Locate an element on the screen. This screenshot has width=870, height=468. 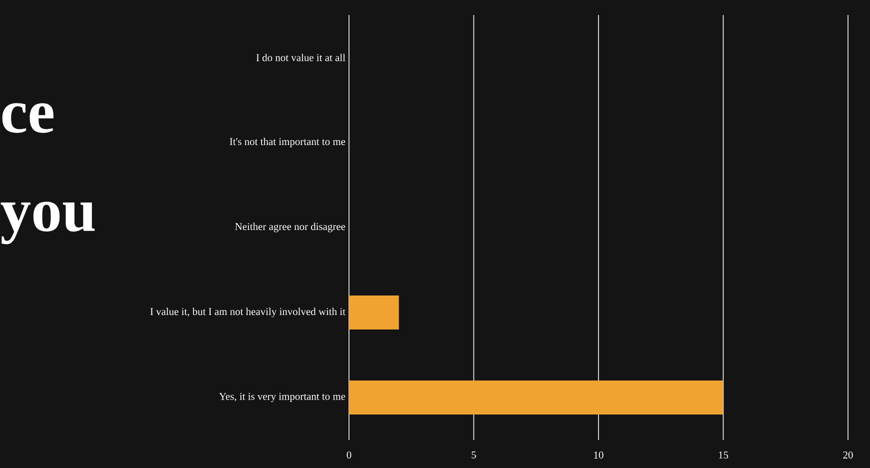
y-tick-label: I value it, but I am not heavily involved with it is located at coordinates (248, 313).